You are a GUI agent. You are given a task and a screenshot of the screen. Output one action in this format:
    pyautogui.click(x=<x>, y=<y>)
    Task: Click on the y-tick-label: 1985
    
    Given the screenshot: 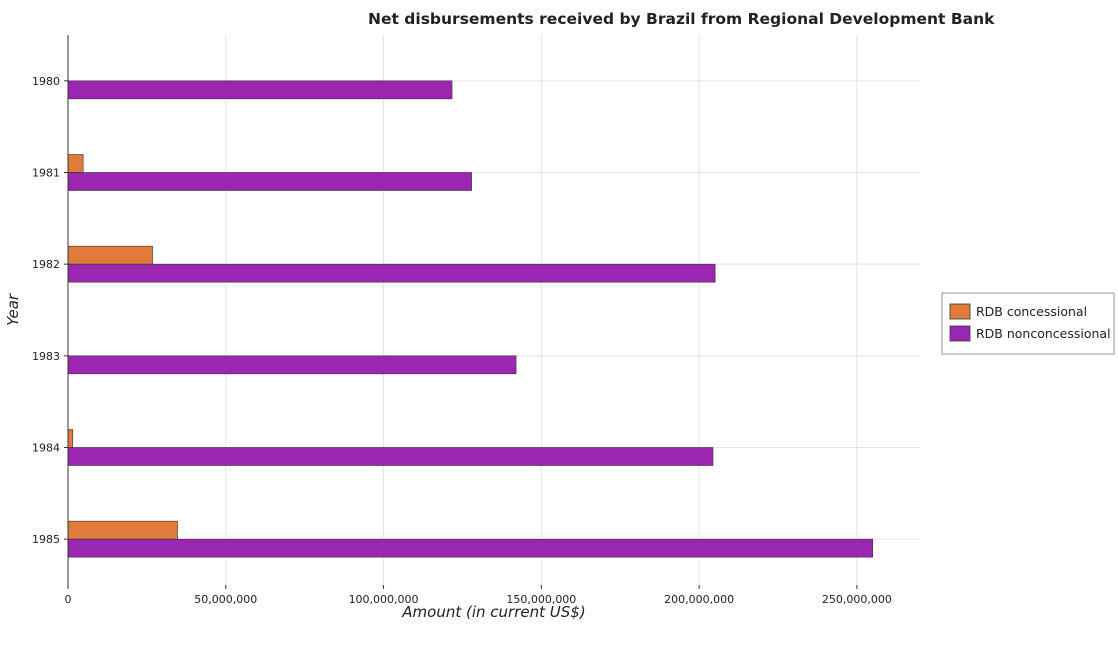 What is the action you would take?
    pyautogui.click(x=46, y=539)
    